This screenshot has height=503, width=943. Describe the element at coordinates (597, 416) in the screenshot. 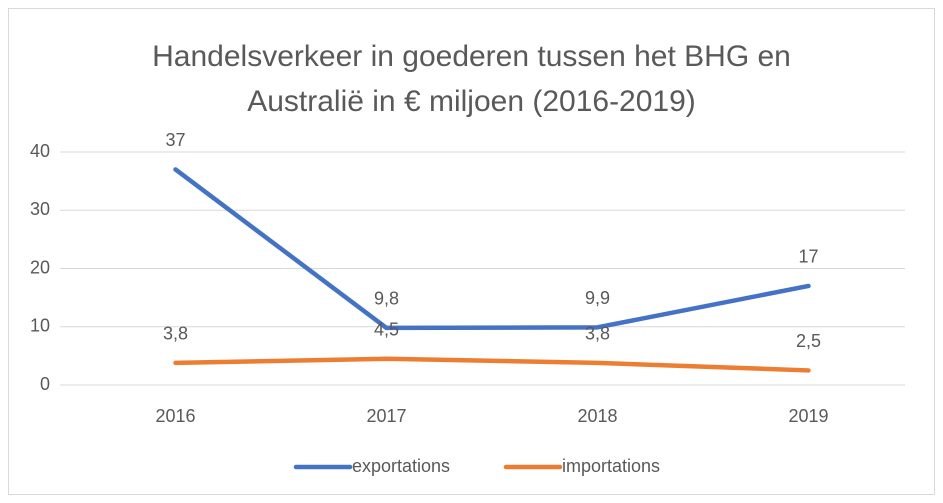

I see `x-tick-label: 2018` at that location.